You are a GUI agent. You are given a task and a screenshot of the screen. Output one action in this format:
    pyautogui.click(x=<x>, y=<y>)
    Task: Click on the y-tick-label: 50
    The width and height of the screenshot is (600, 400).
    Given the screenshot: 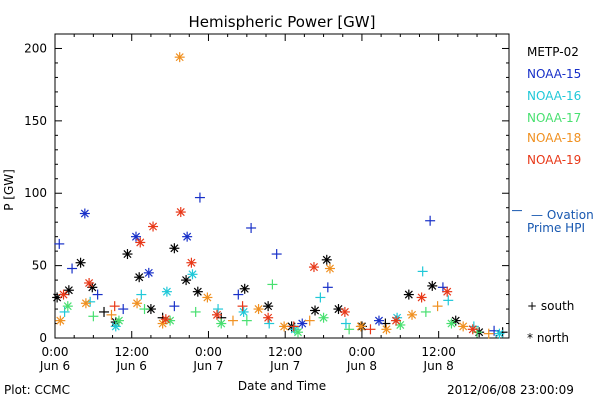 What is the action you would take?
    pyautogui.click(x=39, y=266)
    